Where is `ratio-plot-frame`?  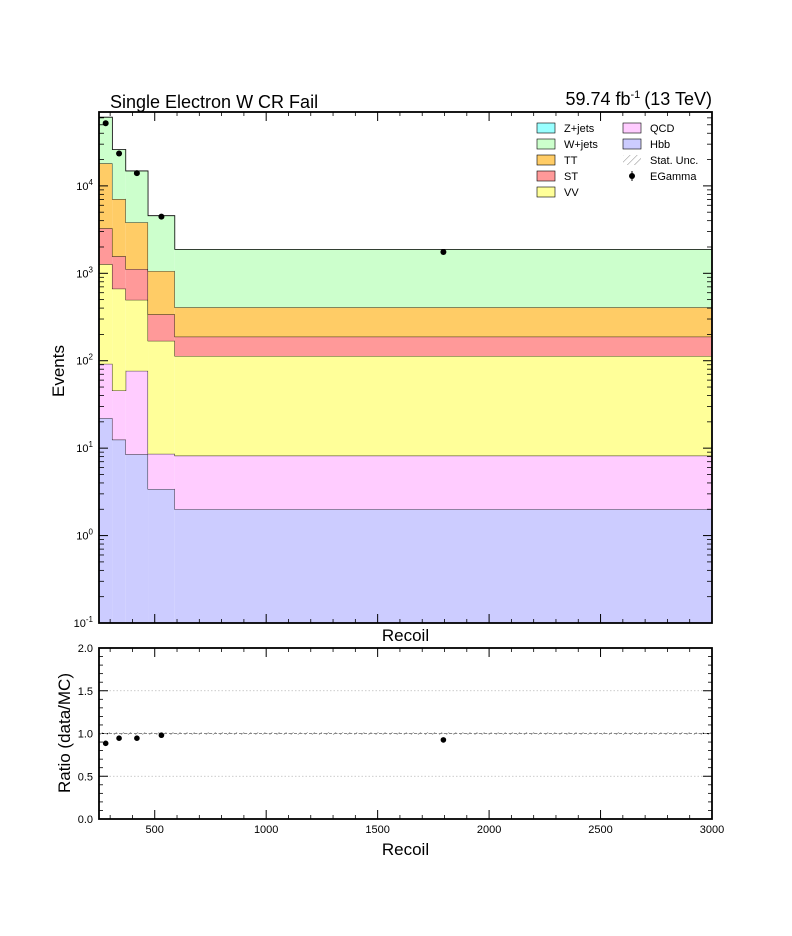 ratio-plot-frame is located at coordinates (405, 733).